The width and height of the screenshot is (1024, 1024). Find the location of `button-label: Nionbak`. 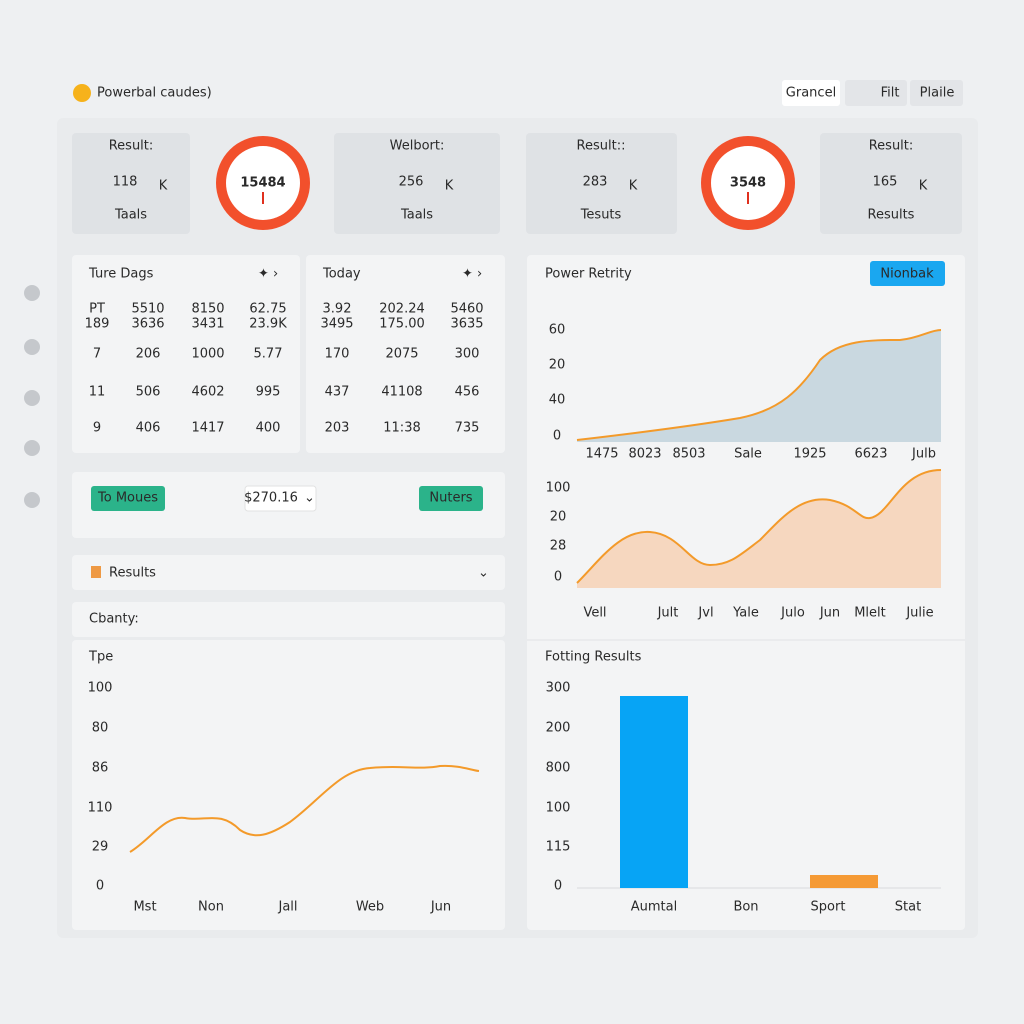

button-label: Nionbak is located at coordinates (907, 274).